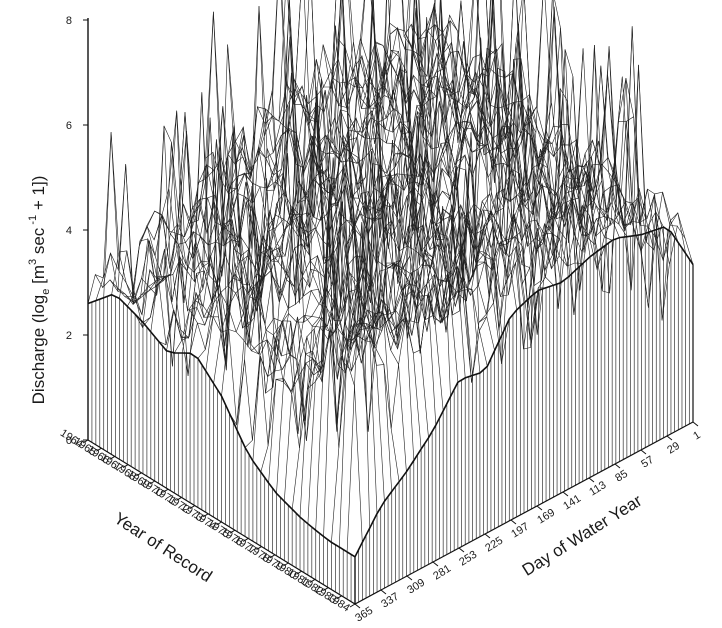 The image size is (722, 628). What do you see at coordinates (673, 448) in the screenshot?
I see `day-tick-label: 29` at bounding box center [673, 448].